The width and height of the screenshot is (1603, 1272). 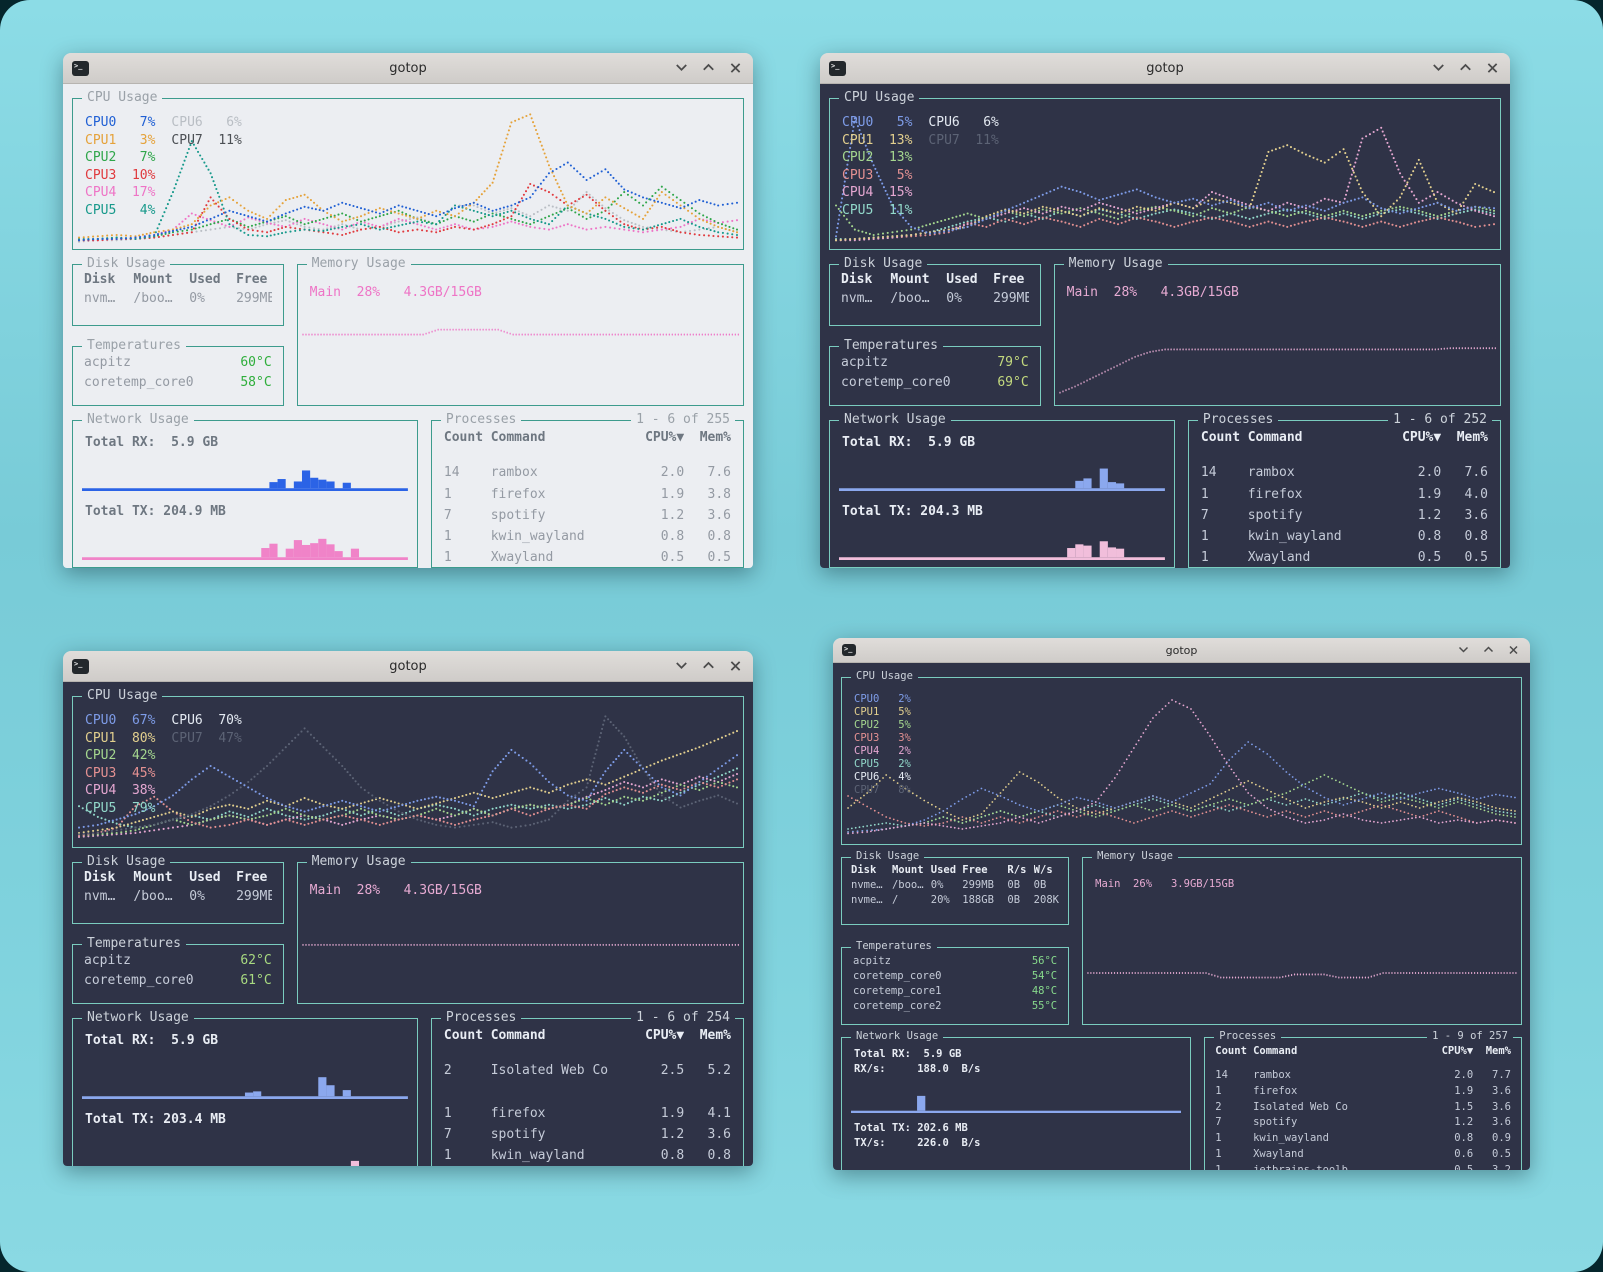 I want to click on window-controls, so click(x=1488, y=650).